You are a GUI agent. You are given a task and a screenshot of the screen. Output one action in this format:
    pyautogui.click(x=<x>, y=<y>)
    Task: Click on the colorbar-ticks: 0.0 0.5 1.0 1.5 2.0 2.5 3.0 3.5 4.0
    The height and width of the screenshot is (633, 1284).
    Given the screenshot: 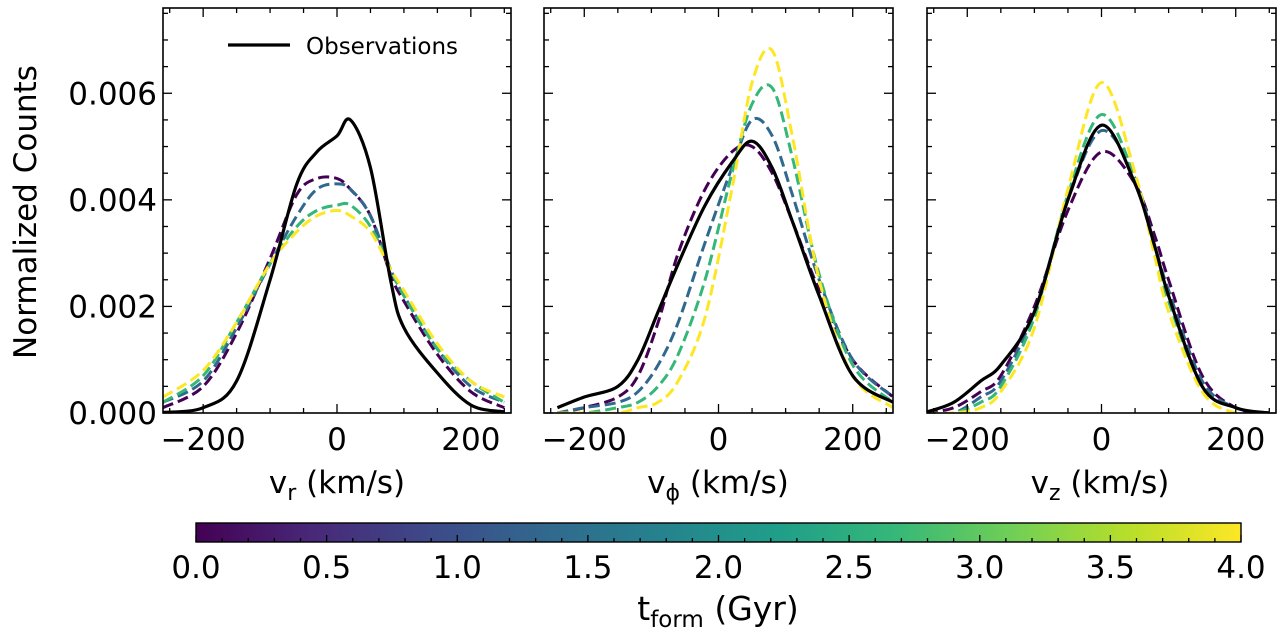 What is the action you would take?
    pyautogui.click(x=718, y=560)
    